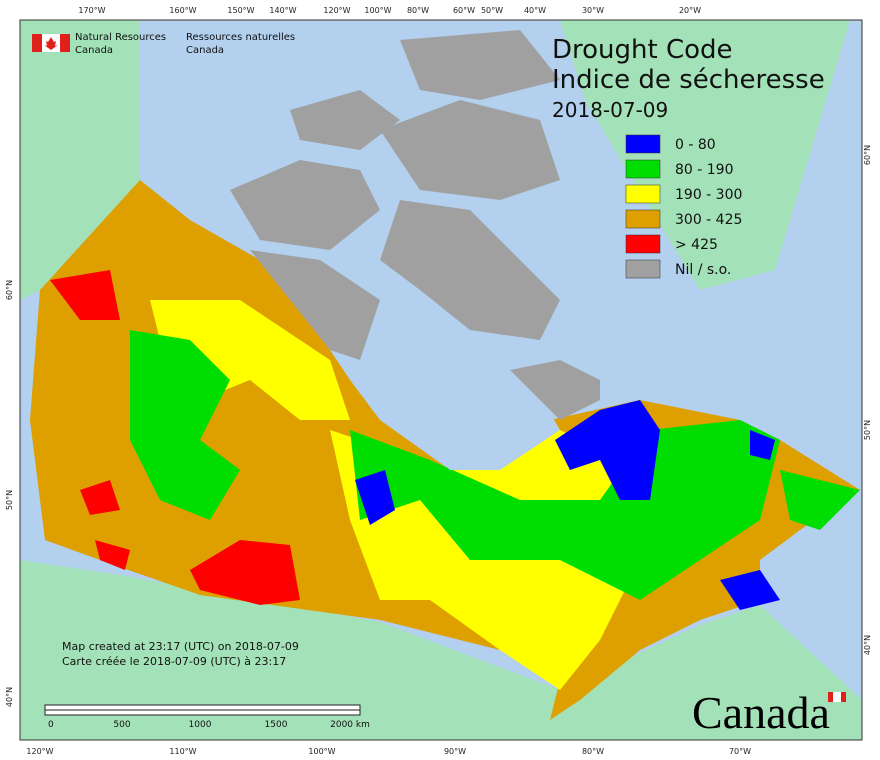 This screenshot has height=760, width=880. I want to click on legend-label: 300 - 425, so click(708, 220).